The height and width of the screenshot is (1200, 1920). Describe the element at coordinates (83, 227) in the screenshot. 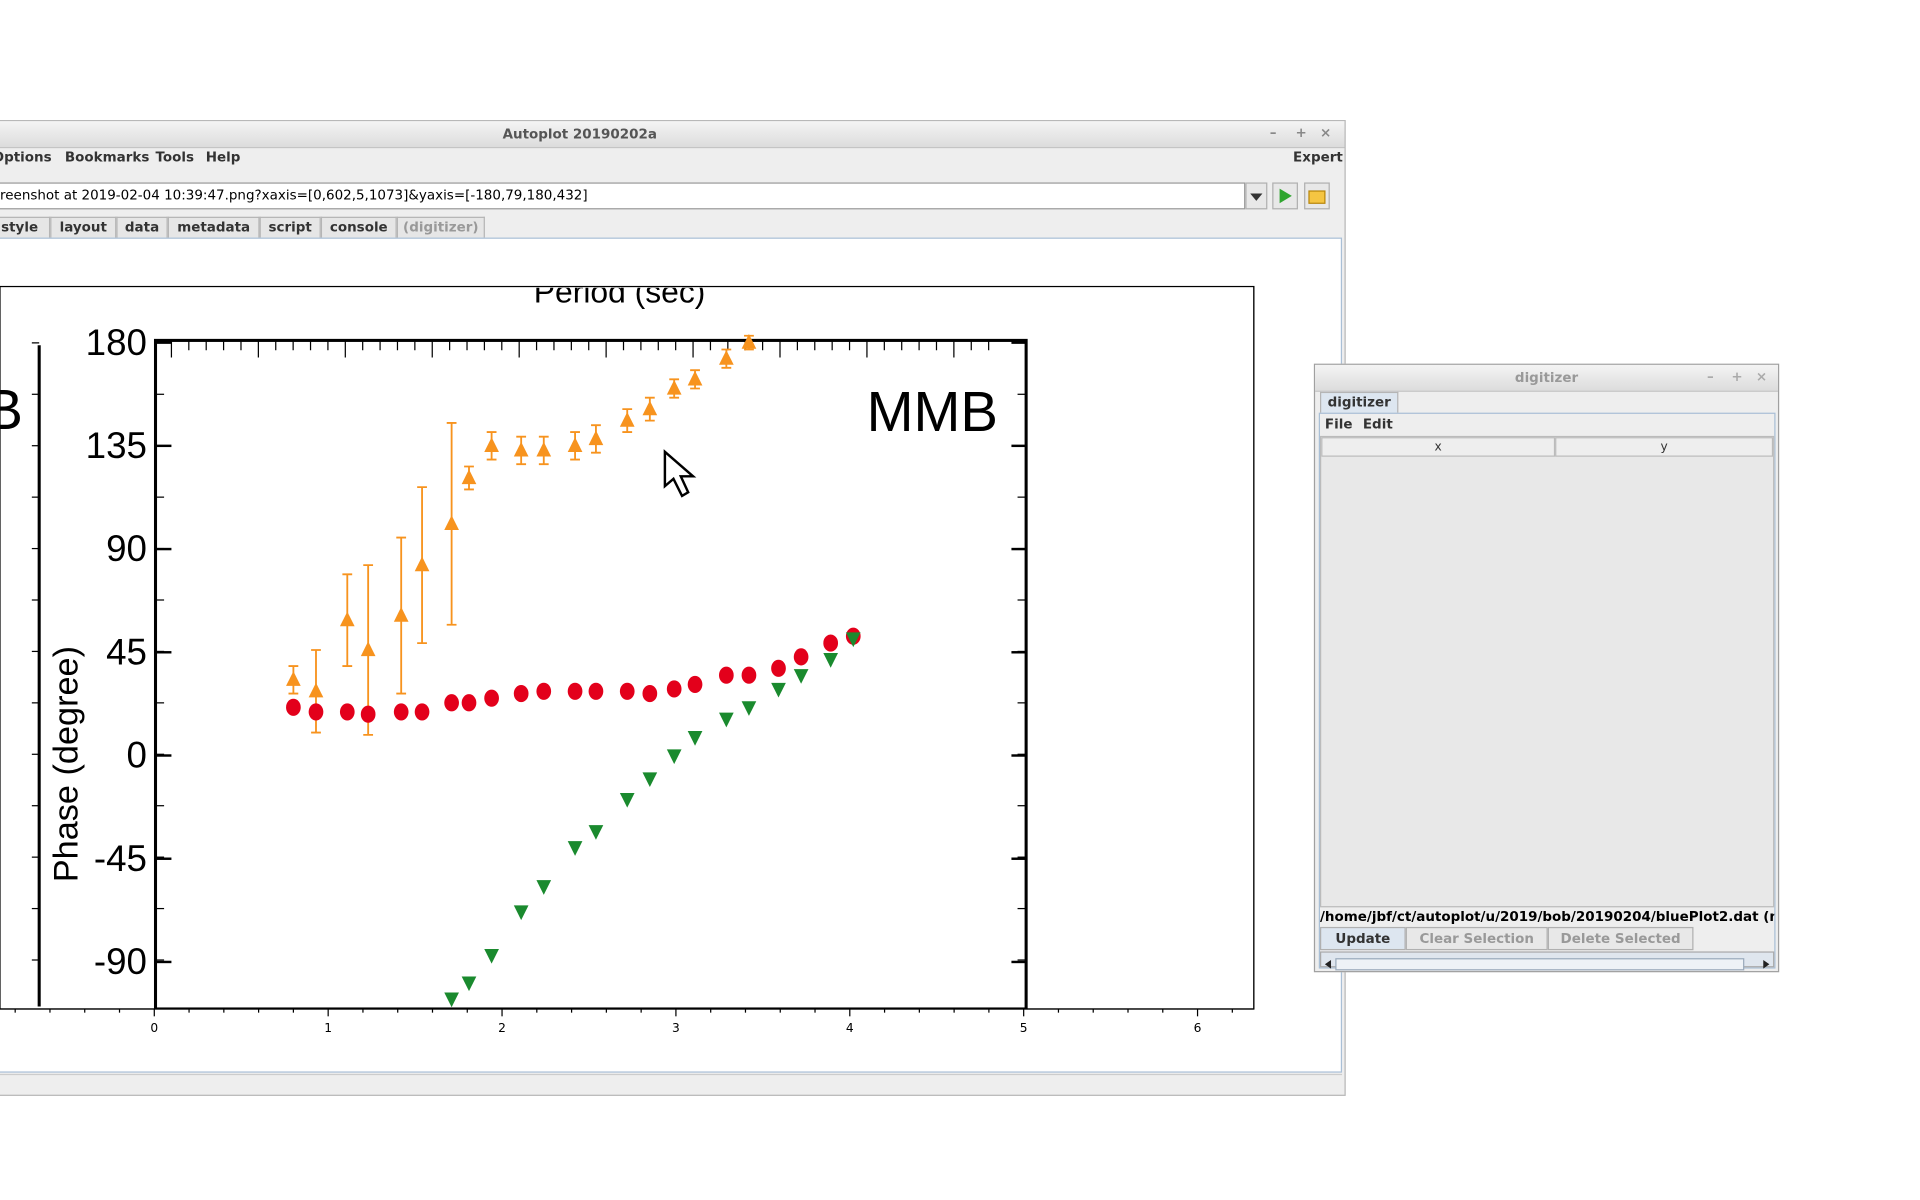

I see `tab: layout` at that location.